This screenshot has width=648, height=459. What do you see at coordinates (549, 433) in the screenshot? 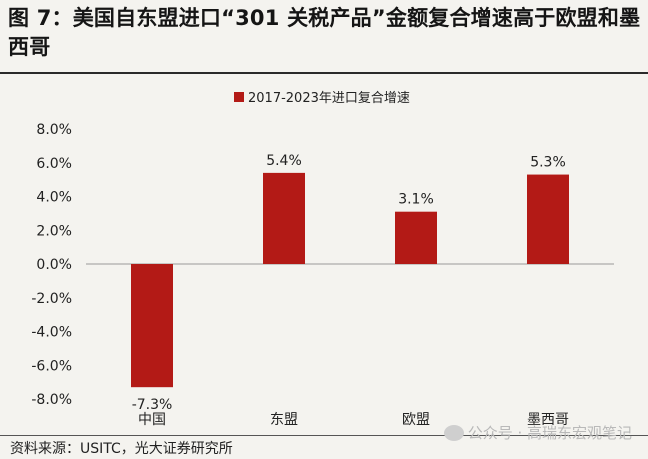
I see `watermark-text: 公众号 · 高瑞东宏观笔记` at bounding box center [549, 433].